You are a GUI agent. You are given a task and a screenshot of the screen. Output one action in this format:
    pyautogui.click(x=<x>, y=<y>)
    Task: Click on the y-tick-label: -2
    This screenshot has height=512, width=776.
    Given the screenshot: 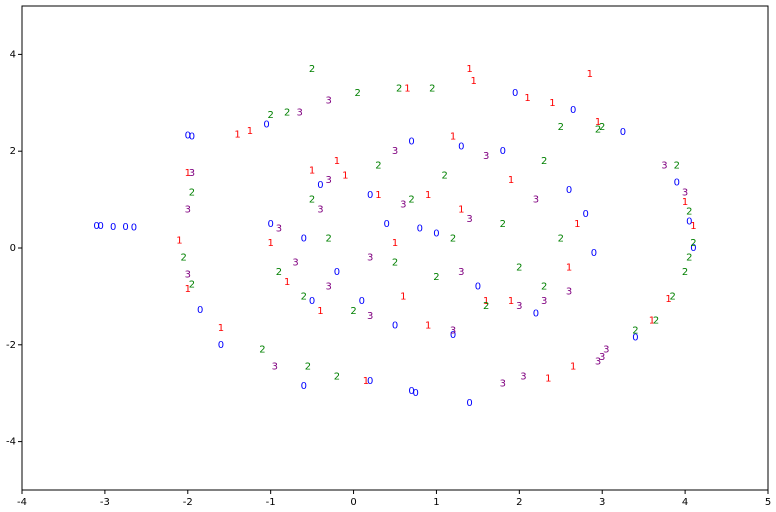 What is the action you would take?
    pyautogui.click(x=11, y=345)
    